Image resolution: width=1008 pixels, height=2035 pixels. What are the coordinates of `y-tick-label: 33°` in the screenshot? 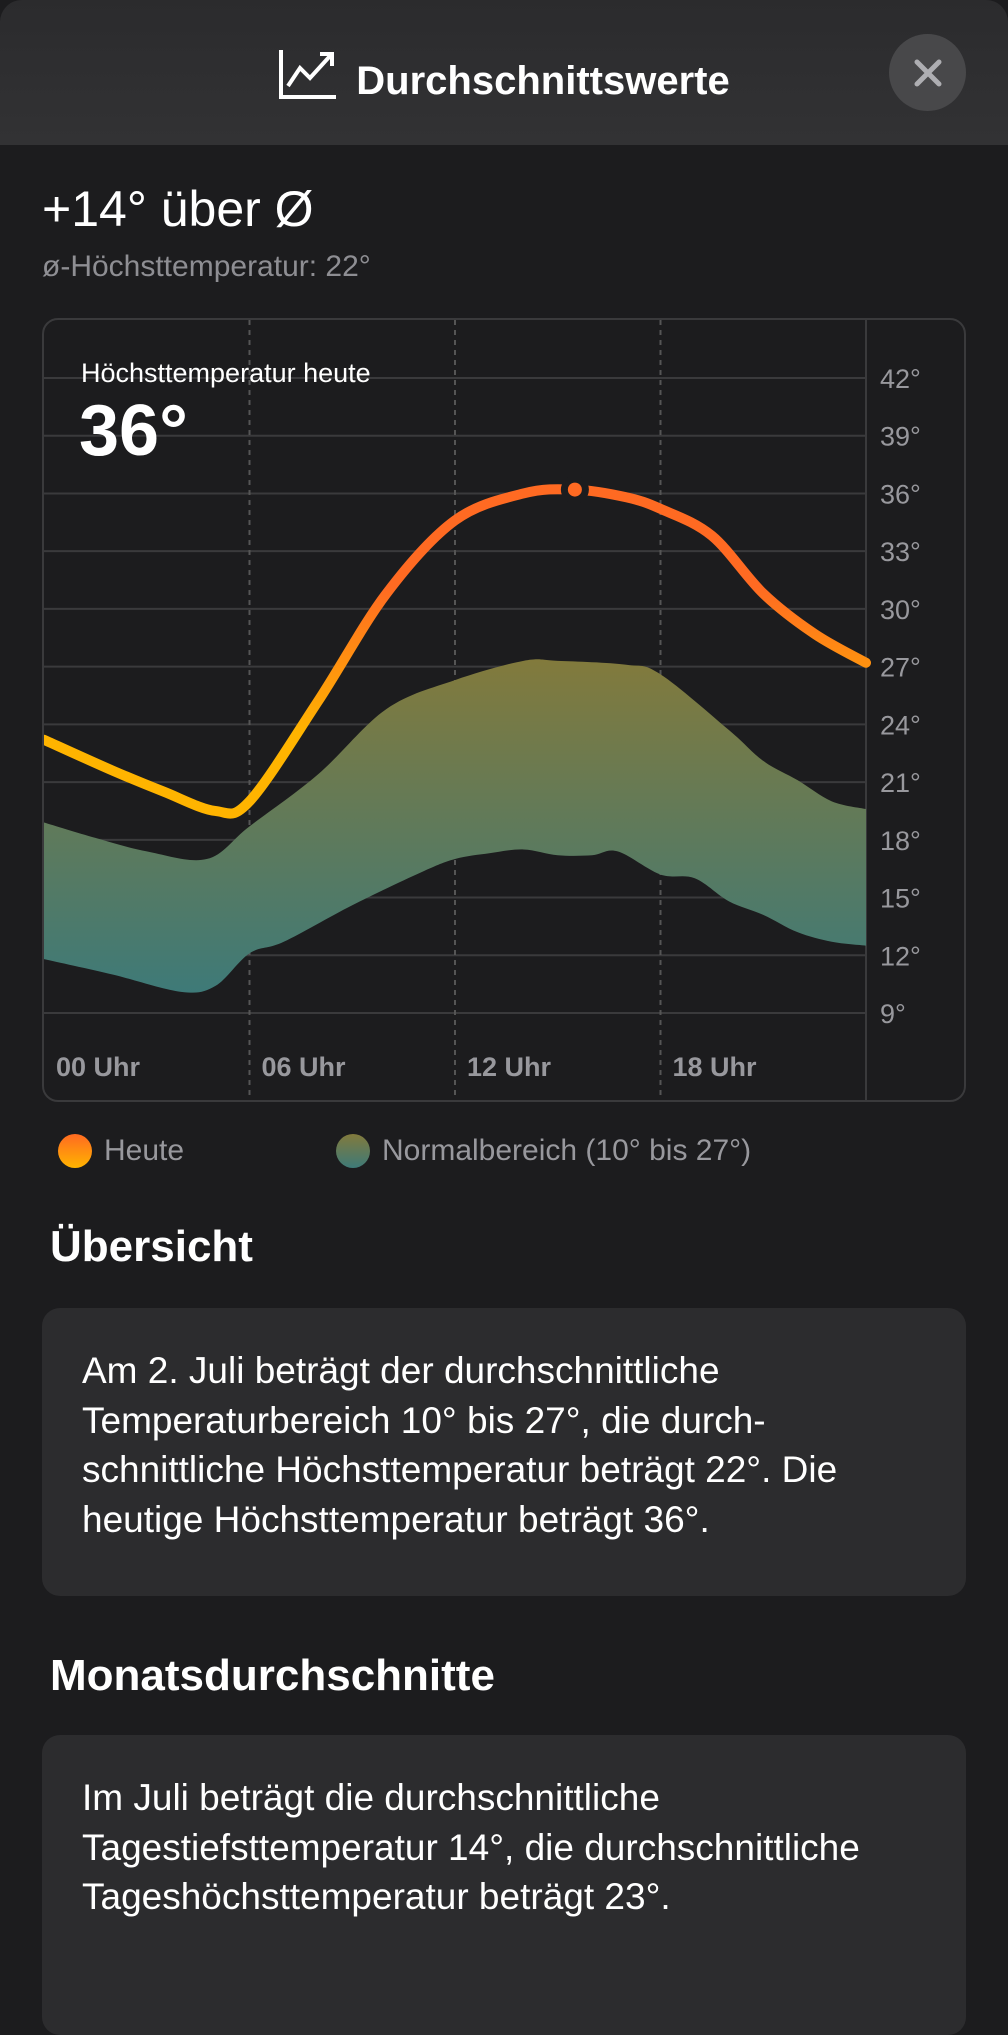 It's located at (900, 552).